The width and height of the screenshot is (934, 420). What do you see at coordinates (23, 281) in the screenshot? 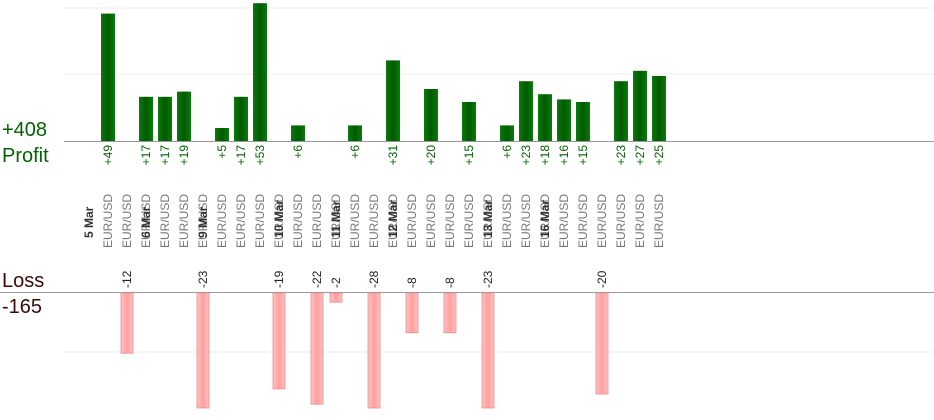
I see `loss-label: Loss` at bounding box center [23, 281].